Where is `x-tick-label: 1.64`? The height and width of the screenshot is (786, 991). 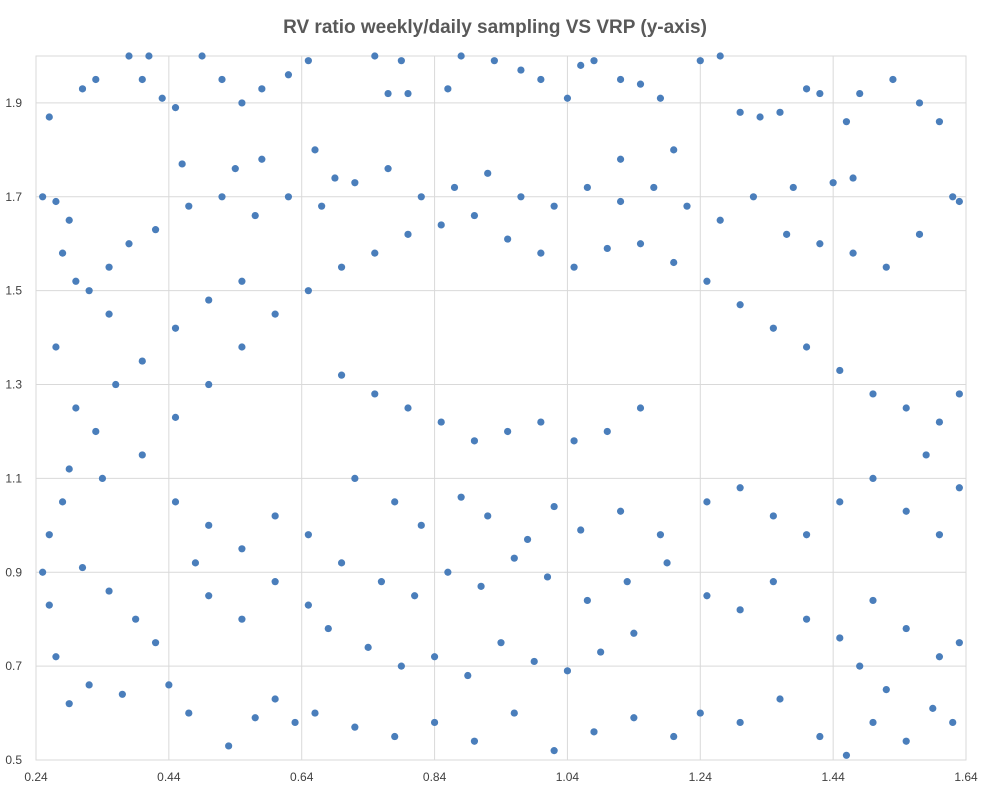
x-tick-label: 1.64 is located at coordinates (966, 777).